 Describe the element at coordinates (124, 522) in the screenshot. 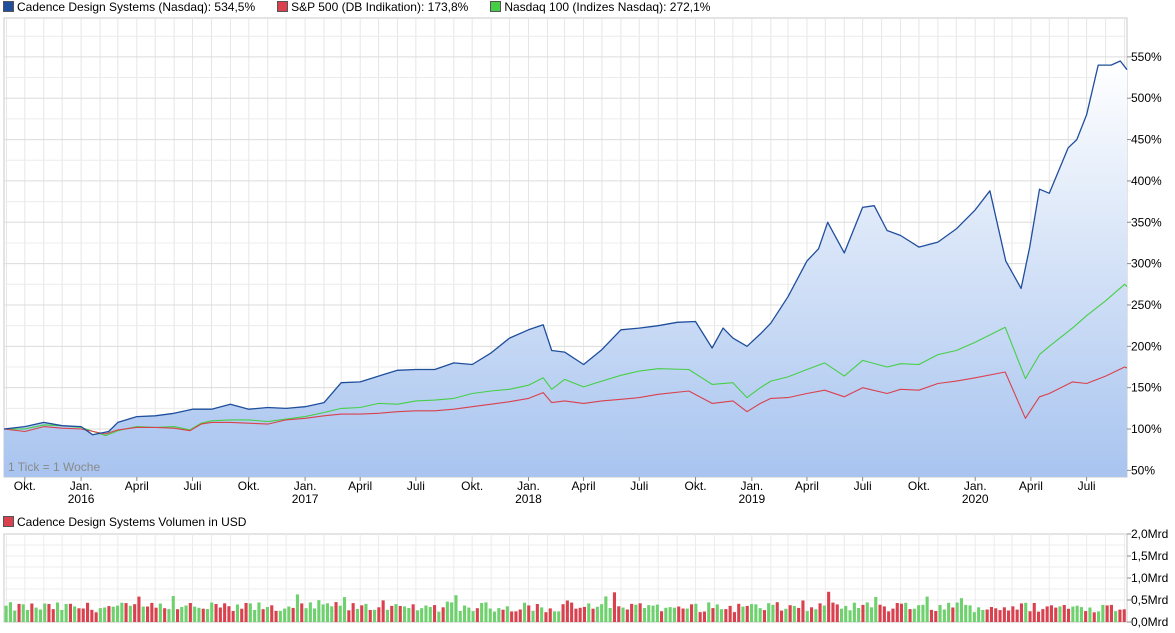

I see `legend-volume: Cadence Design Systems Volumen in USD` at that location.